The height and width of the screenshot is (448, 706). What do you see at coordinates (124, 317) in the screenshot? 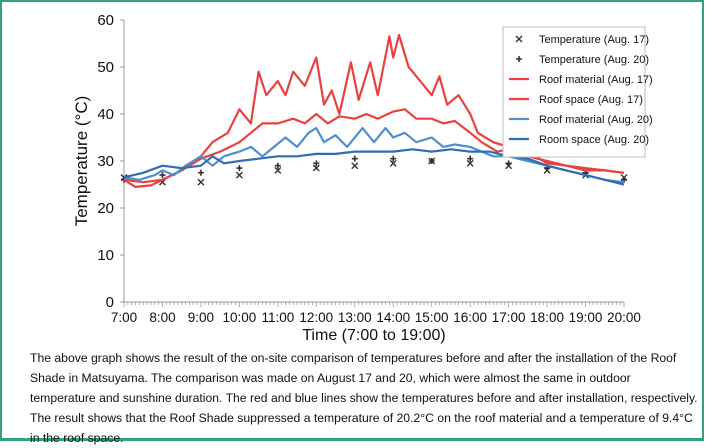
I see `x-tick-label: 7:00` at bounding box center [124, 317].